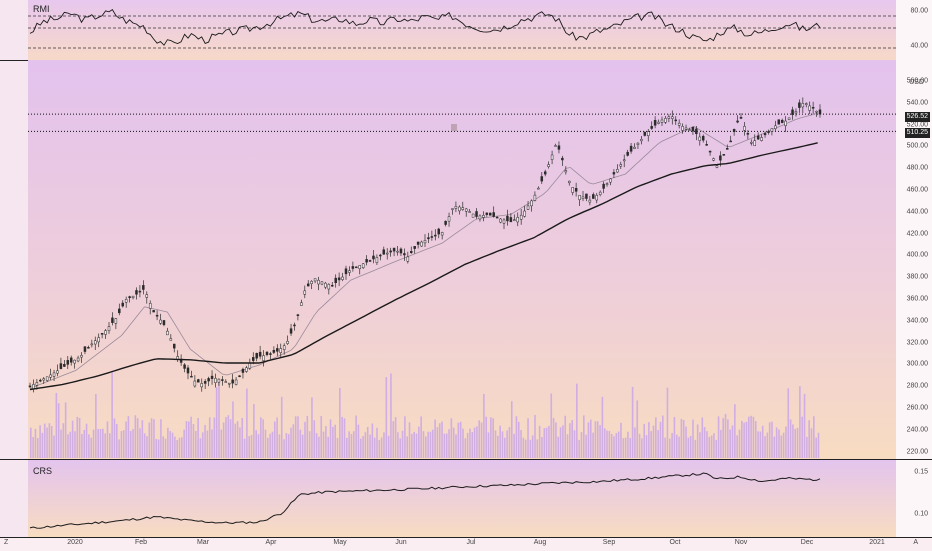  I want to click on crs-price-axis, so click(914, 498).